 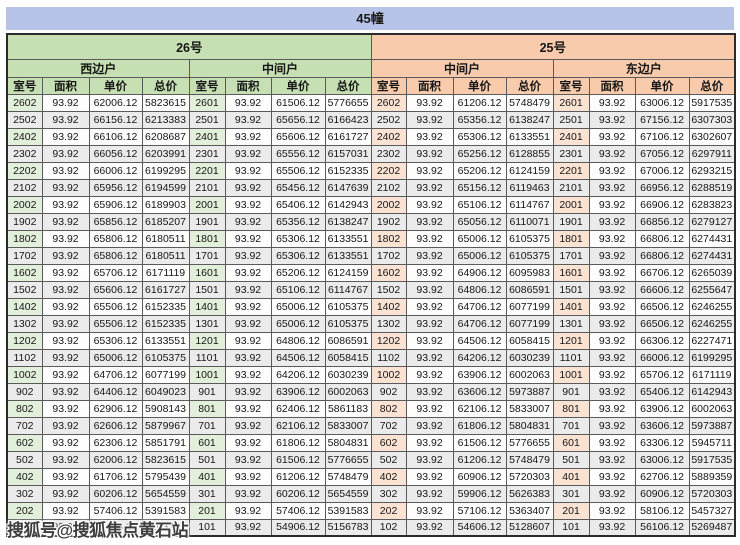 What do you see at coordinates (207, 272) in the screenshot?
I see `room-cell: 1601` at bounding box center [207, 272].